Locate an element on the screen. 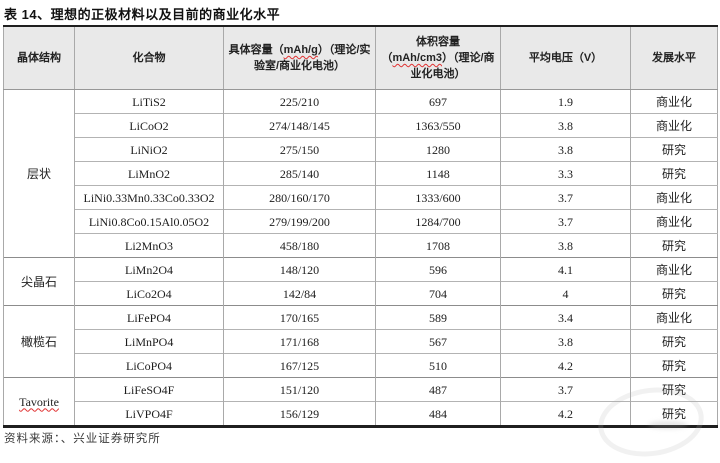 Image resolution: width=720 pixels, height=463 pixels. table-row: LiCoO2 274/148/145 1363/550 3.8 商业化 is located at coordinates (361, 125).